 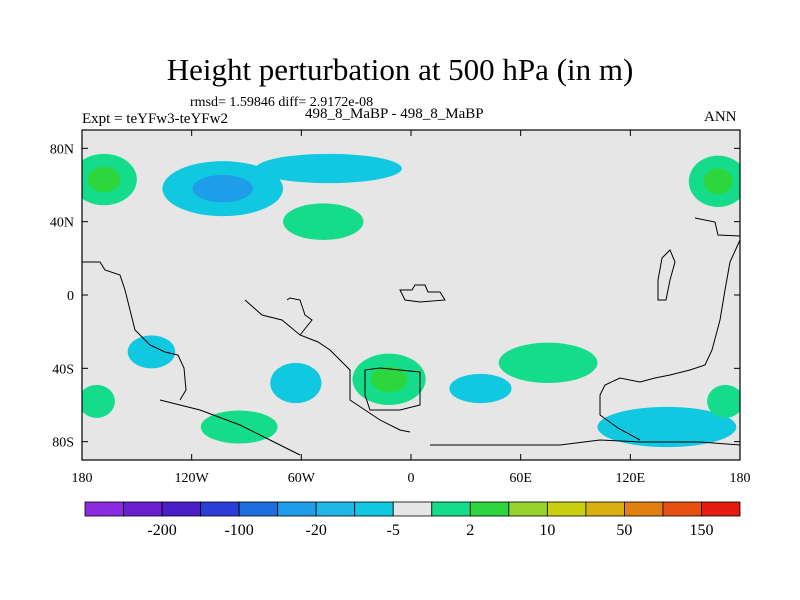 What do you see at coordinates (666, 275) in the screenshot?
I see `coastline-east-pacific` at bounding box center [666, 275].